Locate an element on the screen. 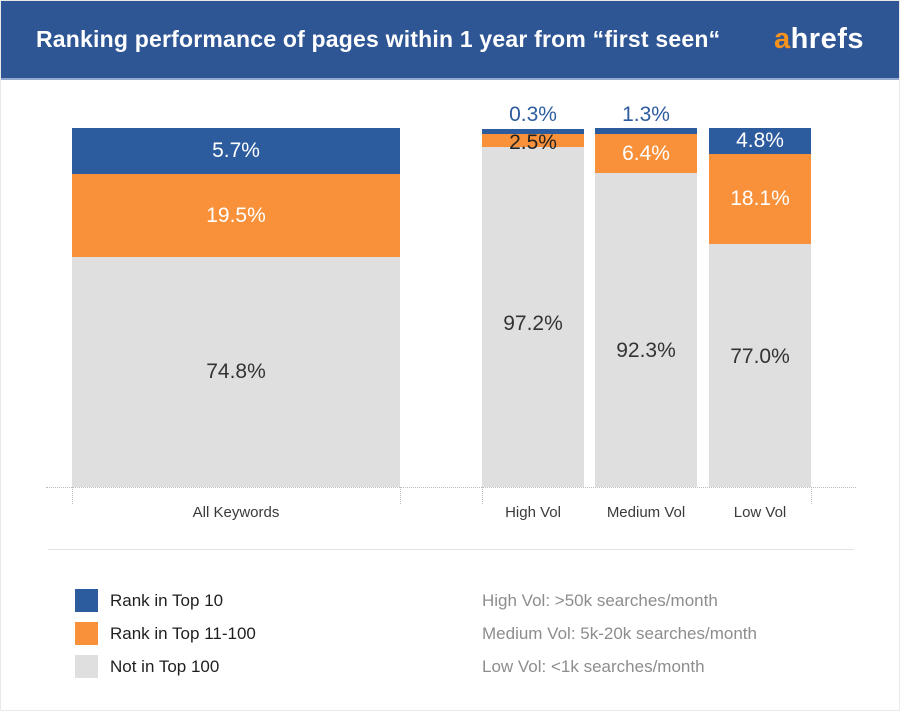 This screenshot has width=900, height=711. legend-item-top11-100: Rank in Top 11-100 is located at coordinates (165, 633).